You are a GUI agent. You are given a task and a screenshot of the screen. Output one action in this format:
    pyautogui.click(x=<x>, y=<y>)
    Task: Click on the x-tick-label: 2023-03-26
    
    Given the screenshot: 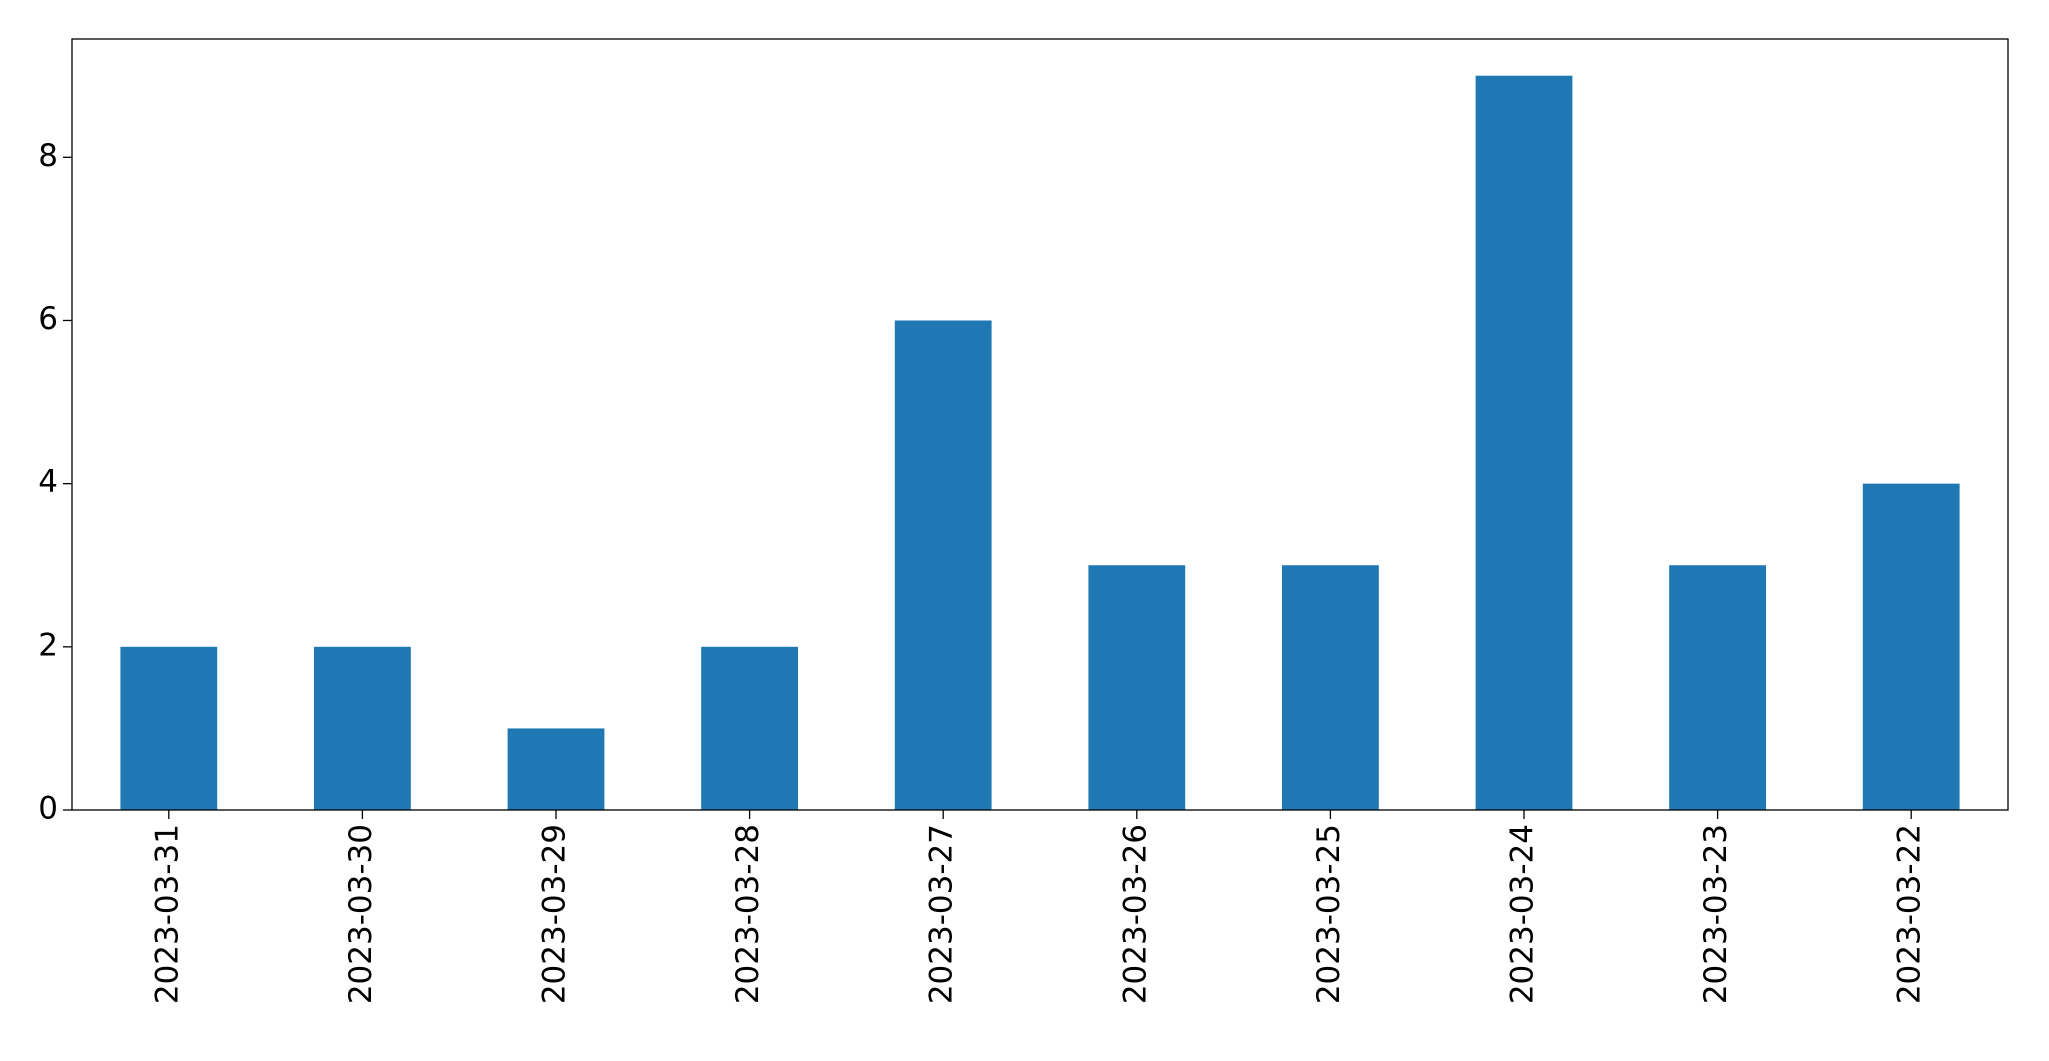 What is the action you would take?
    pyautogui.click(x=1135, y=914)
    